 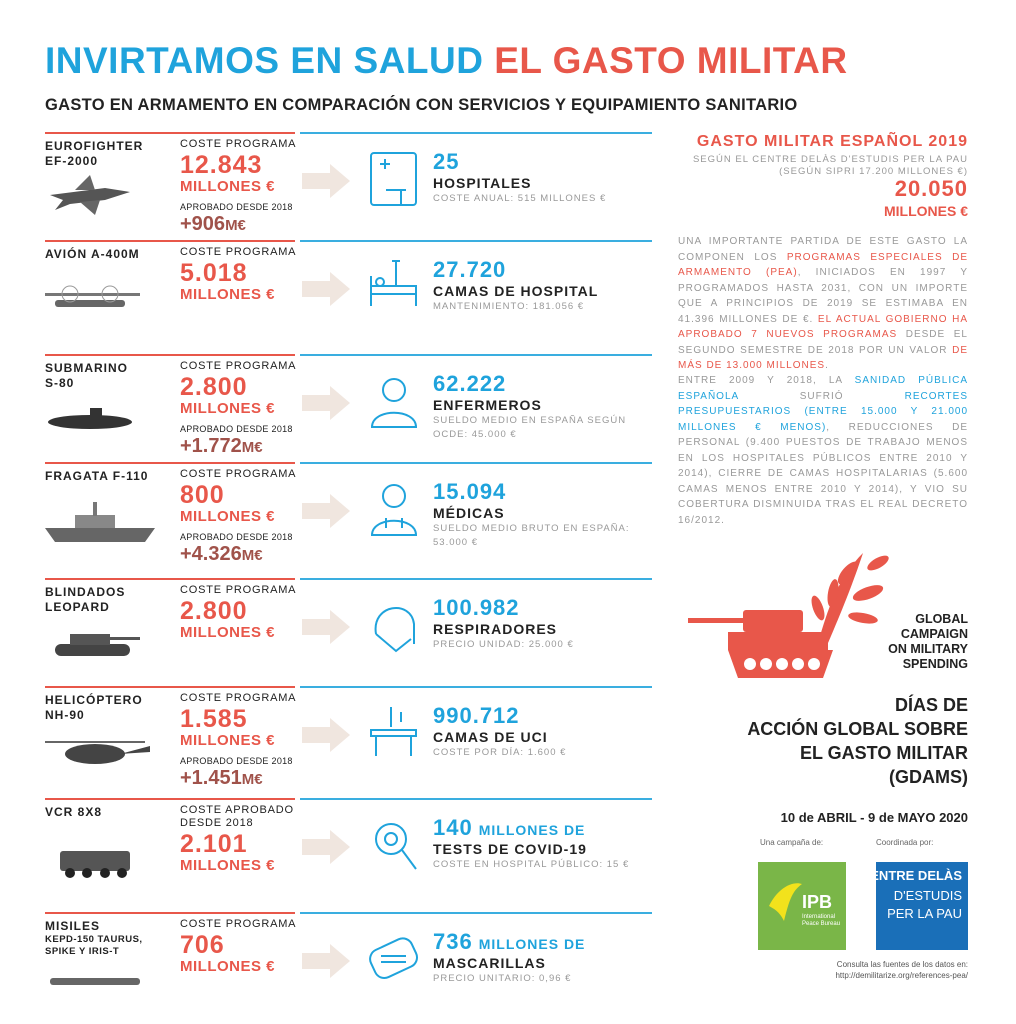 I want to click on health-note-line: SUELDO MEDIO EN ESPAÑA SEGÚN, so click(x=530, y=420).